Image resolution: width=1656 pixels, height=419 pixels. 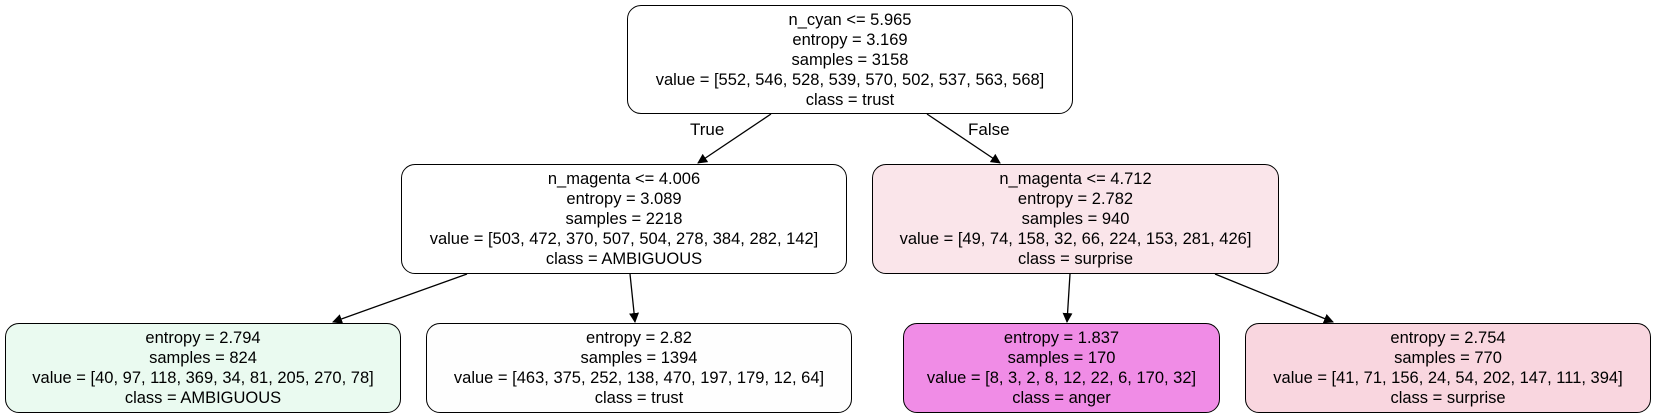 What do you see at coordinates (850, 19) in the screenshot?
I see `node-split: n_cyan <= 5.965` at bounding box center [850, 19].